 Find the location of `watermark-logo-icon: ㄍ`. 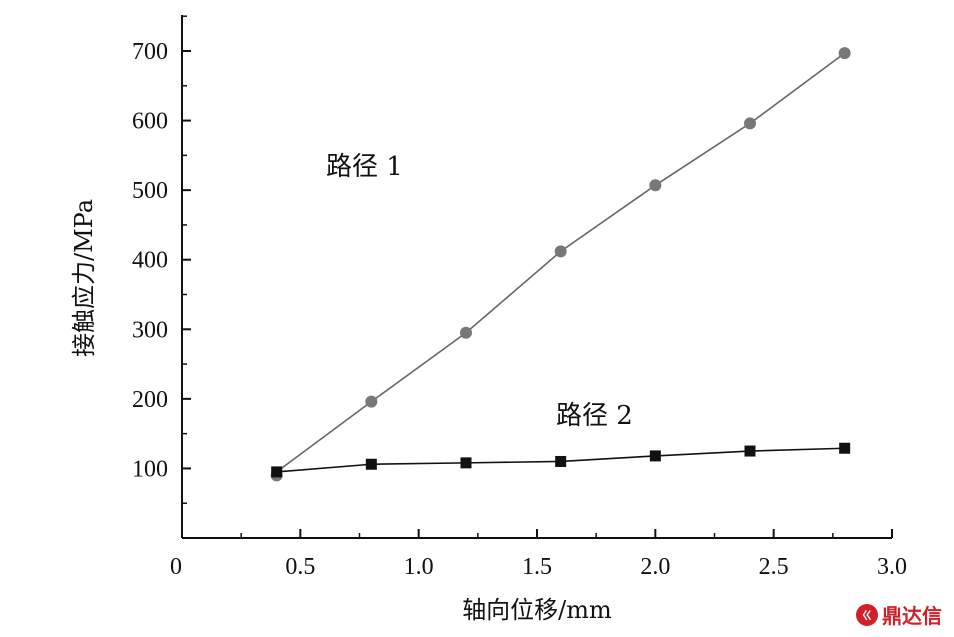

watermark-logo-icon: ㄍ is located at coordinates (867, 614).